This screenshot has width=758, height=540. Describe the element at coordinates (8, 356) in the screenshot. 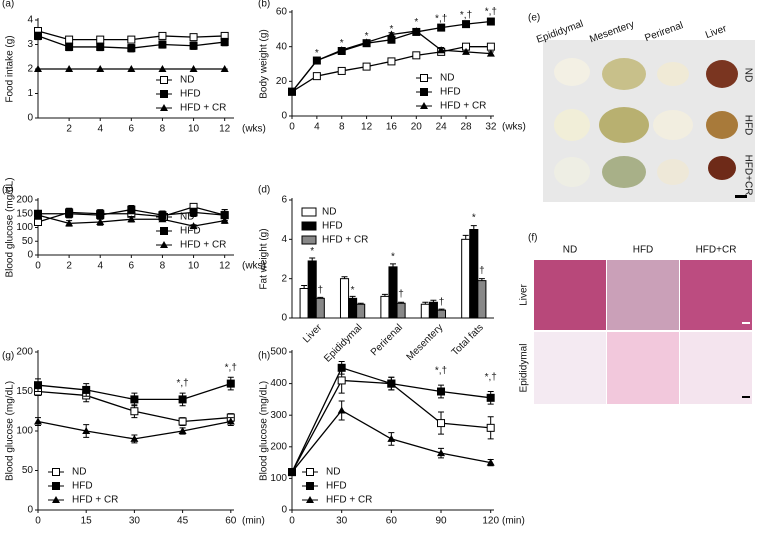

I see `panel-label: (g)` at that location.